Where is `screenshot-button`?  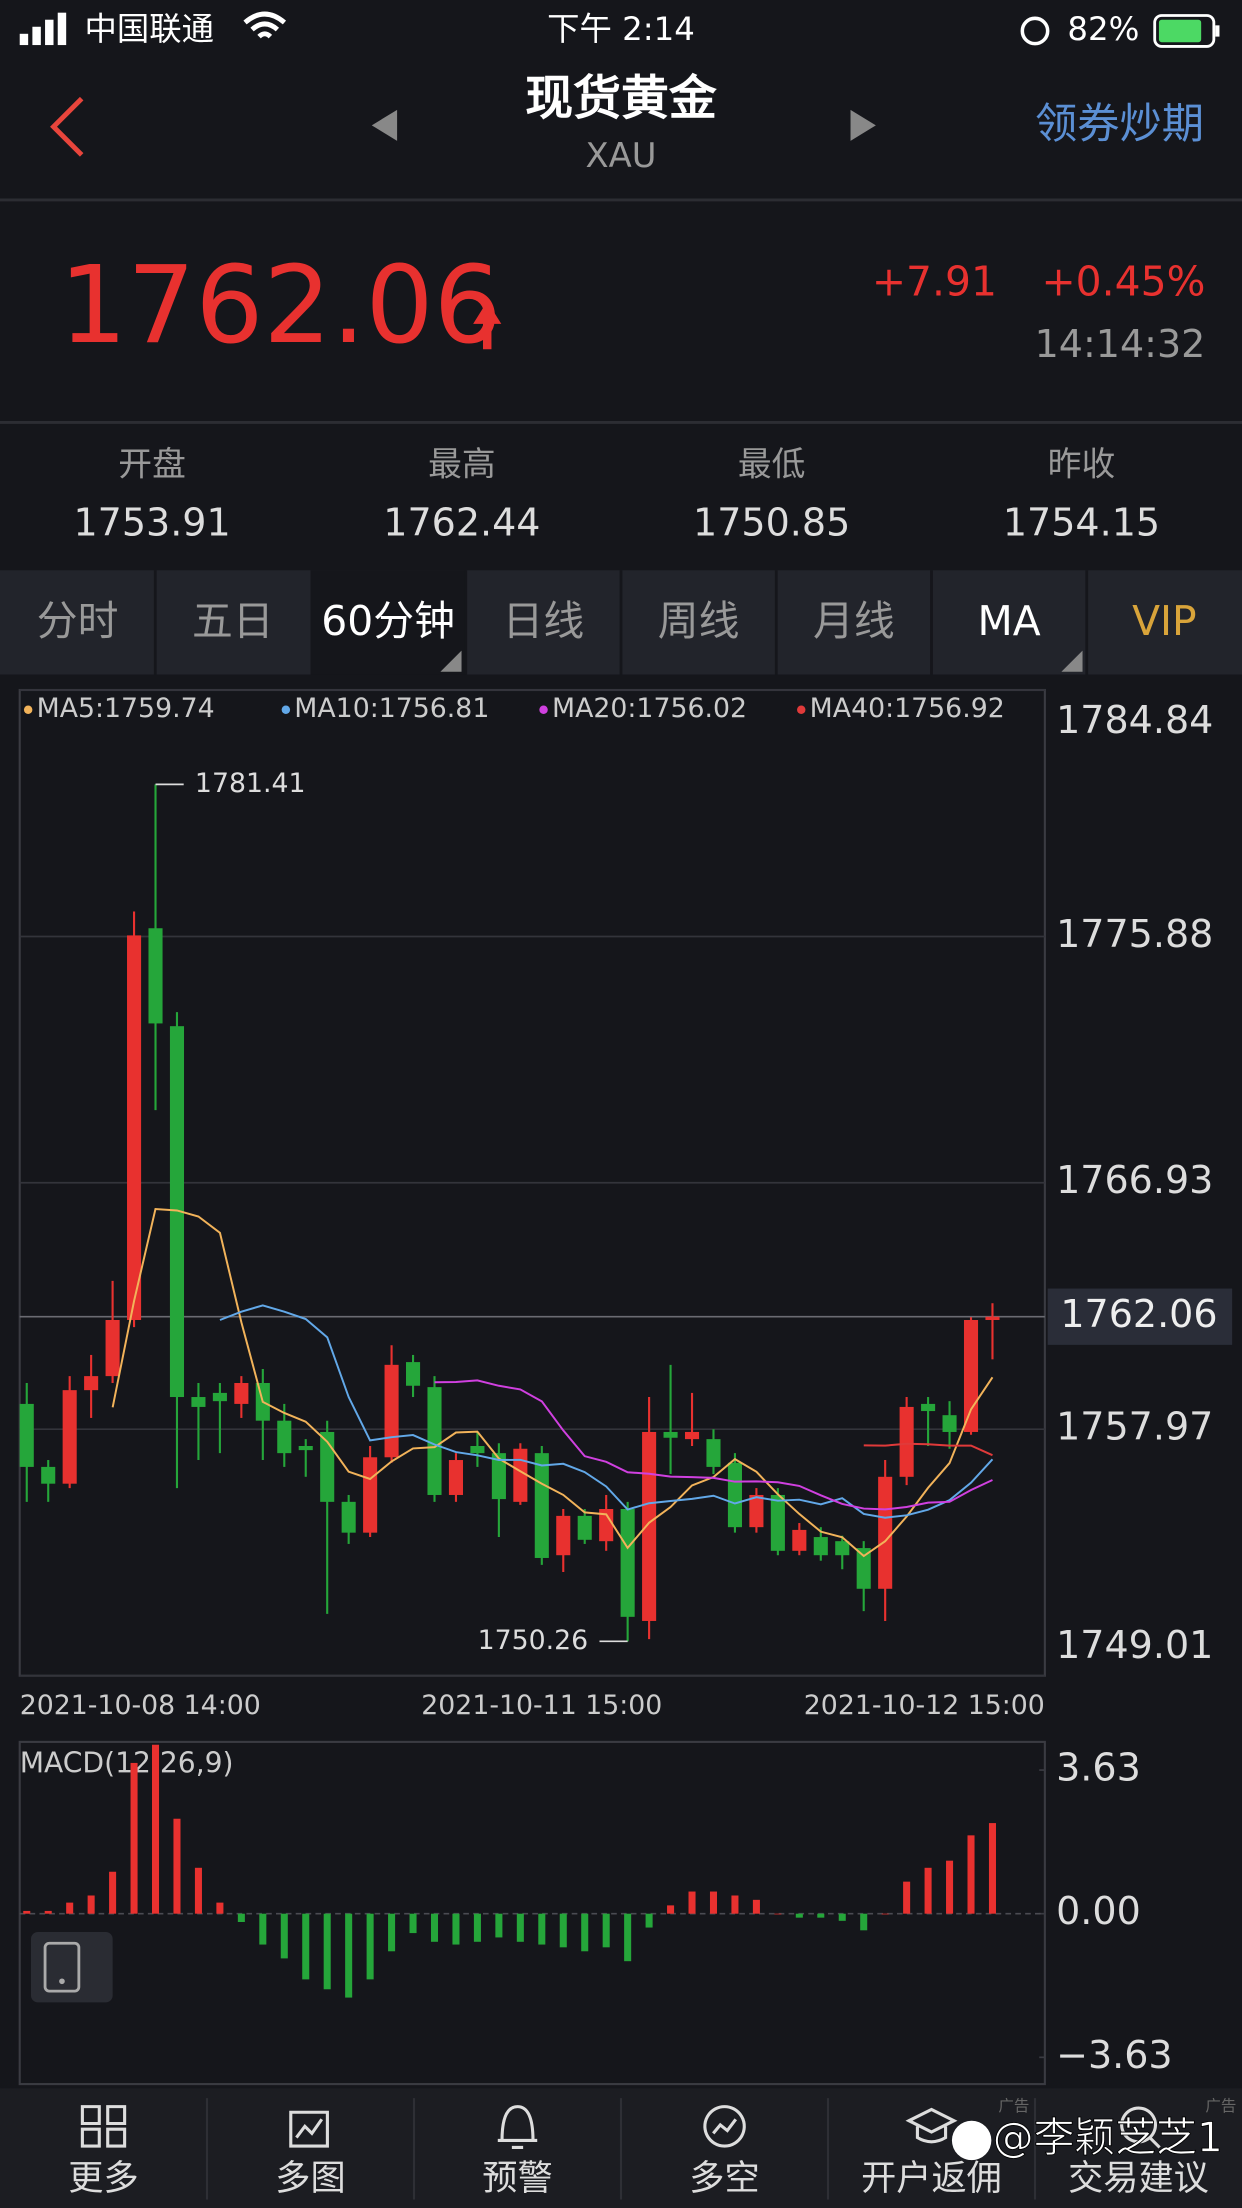
screenshot-button is located at coordinates (71, 1967).